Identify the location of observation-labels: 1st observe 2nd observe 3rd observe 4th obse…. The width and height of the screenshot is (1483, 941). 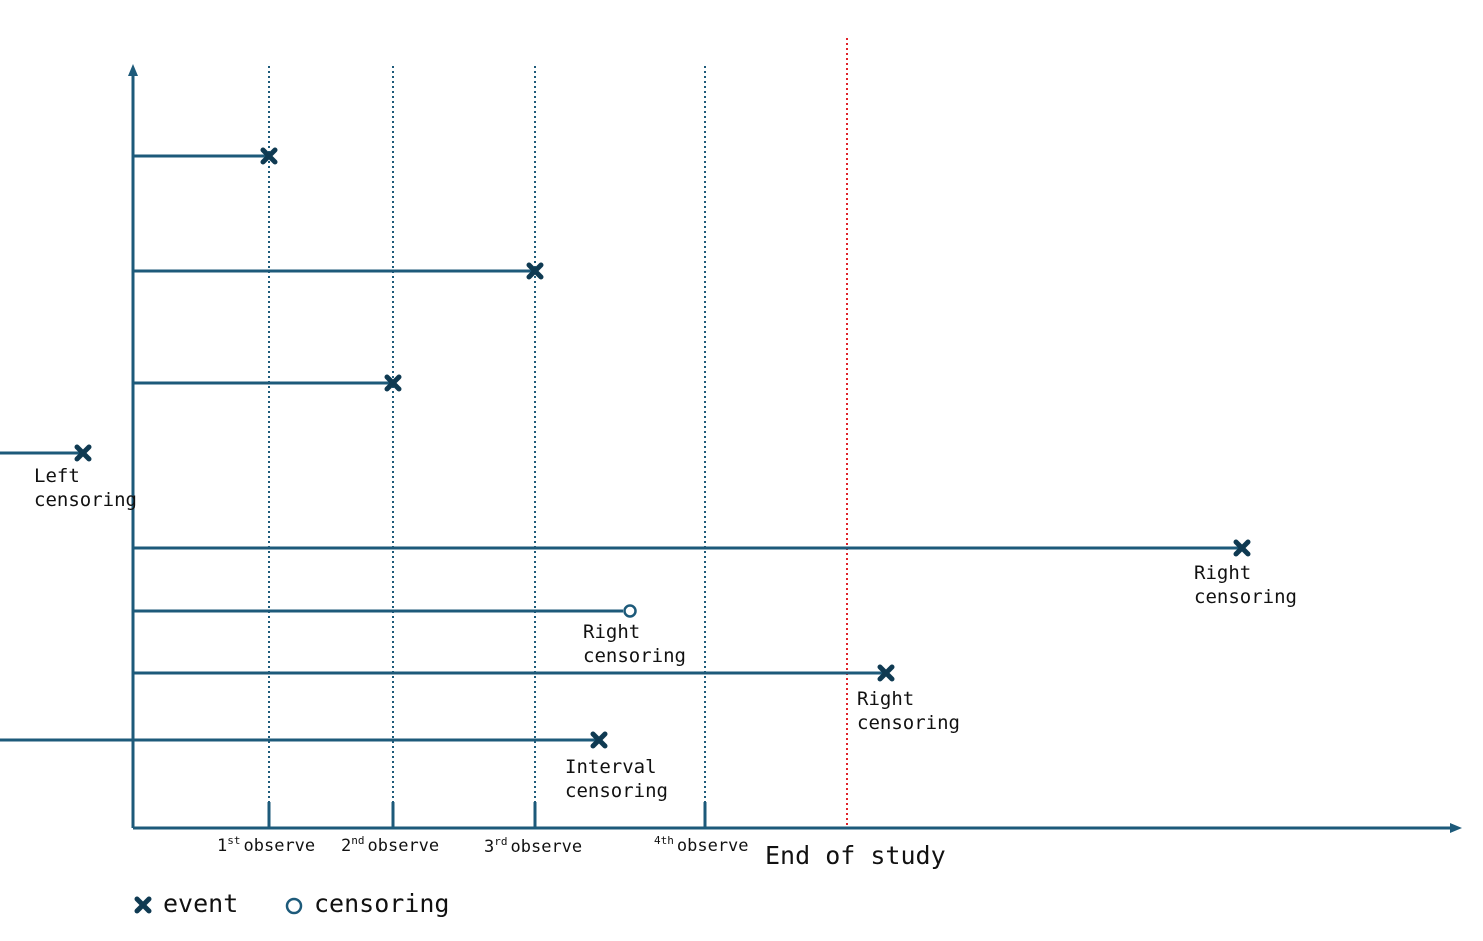
(483, 845).